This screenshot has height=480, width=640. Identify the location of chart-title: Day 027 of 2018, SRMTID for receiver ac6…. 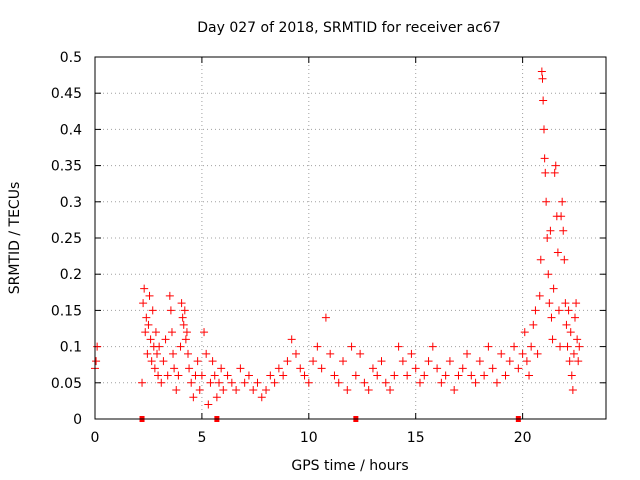
(349, 28).